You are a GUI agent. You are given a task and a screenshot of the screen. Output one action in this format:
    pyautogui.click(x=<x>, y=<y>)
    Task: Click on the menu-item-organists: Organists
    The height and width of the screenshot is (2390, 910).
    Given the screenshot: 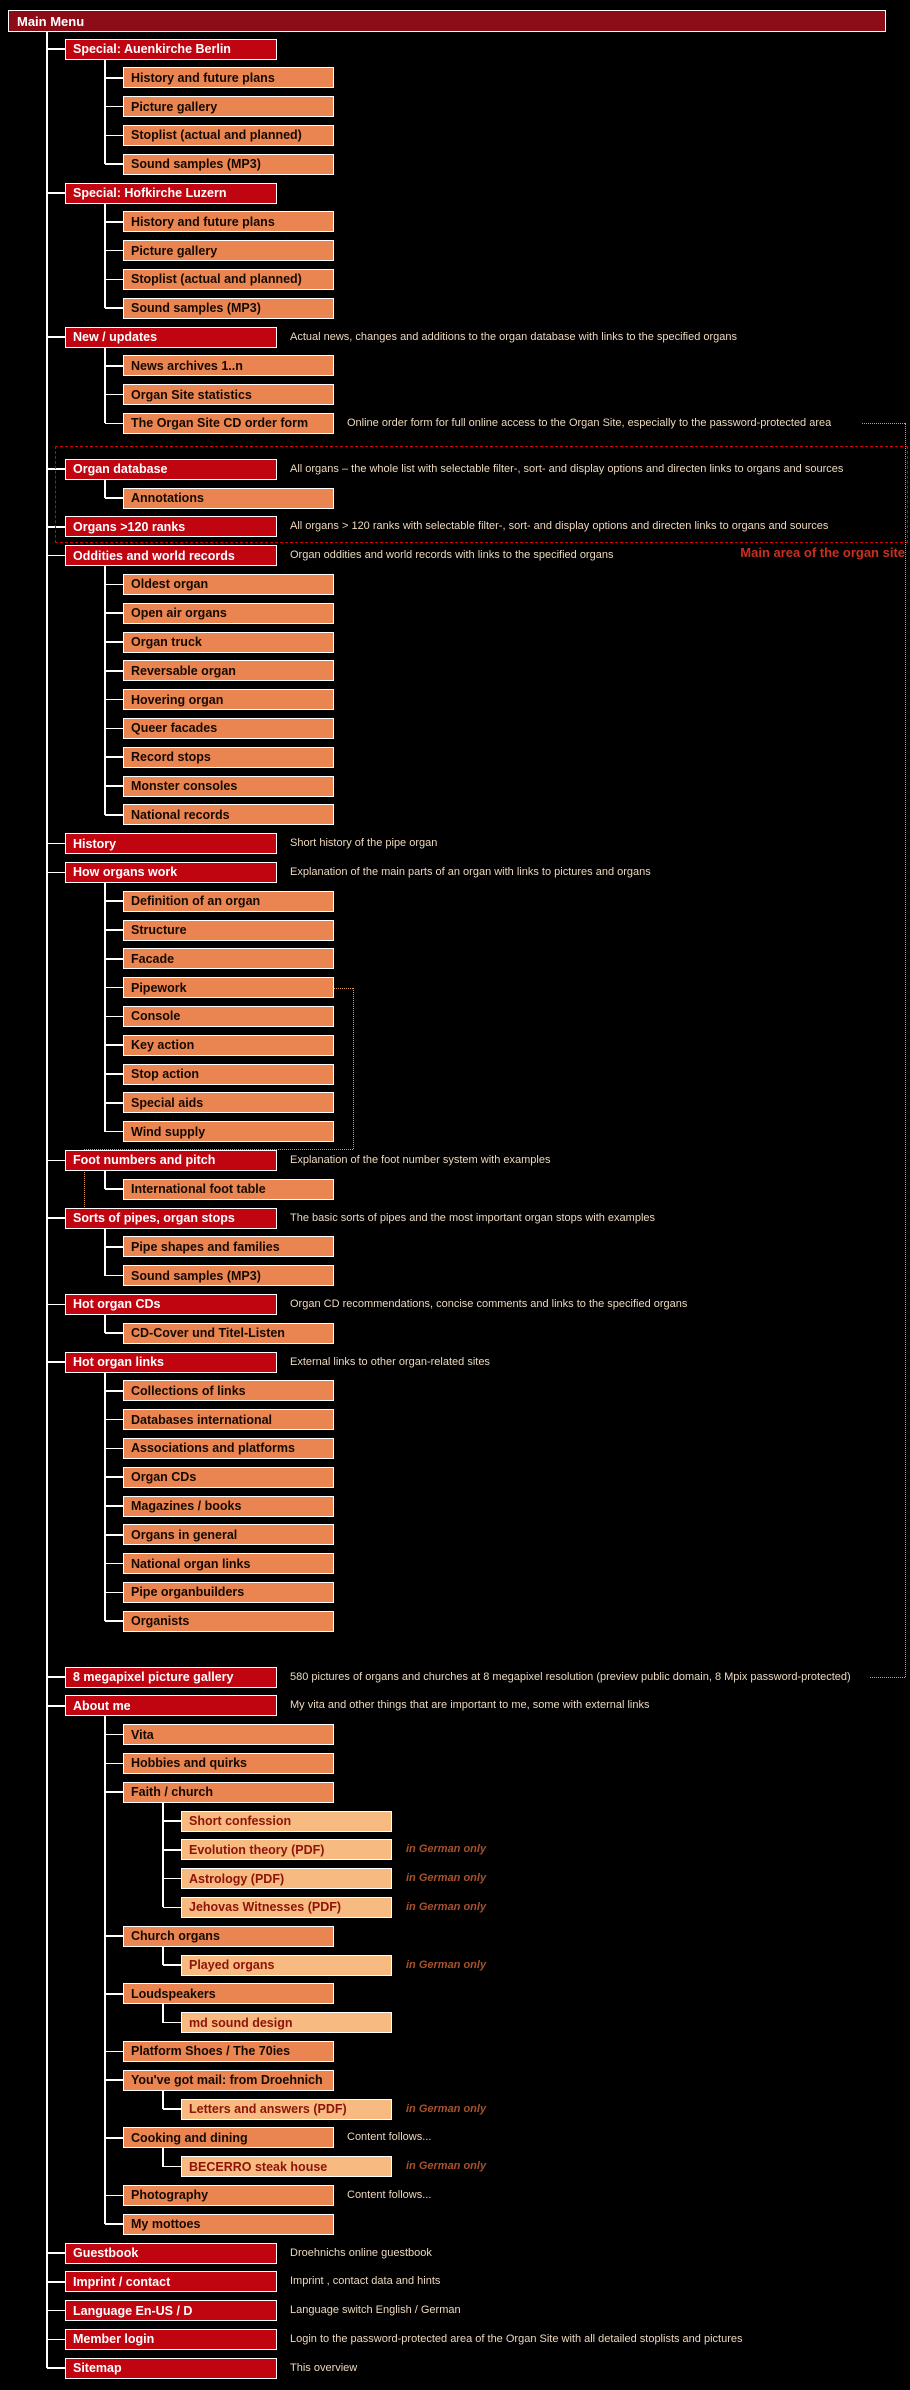 What is the action you would take?
    pyautogui.click(x=228, y=1621)
    